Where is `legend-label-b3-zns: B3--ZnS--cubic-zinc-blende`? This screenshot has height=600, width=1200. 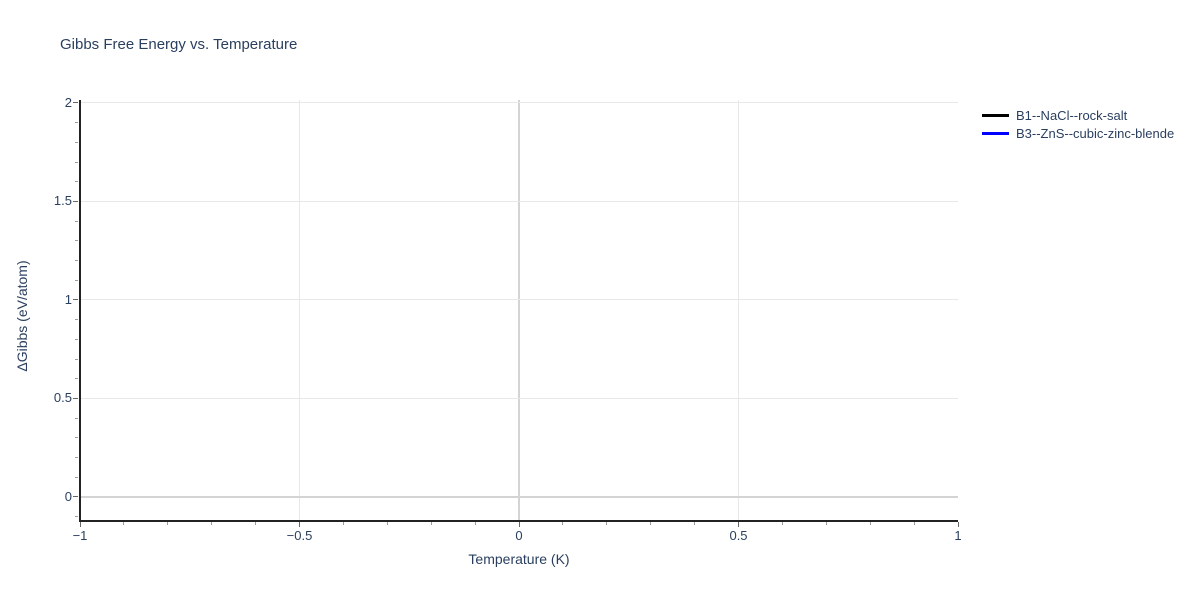
legend-label-b3-zns: B3--ZnS--cubic-zinc-blende is located at coordinates (1095, 133).